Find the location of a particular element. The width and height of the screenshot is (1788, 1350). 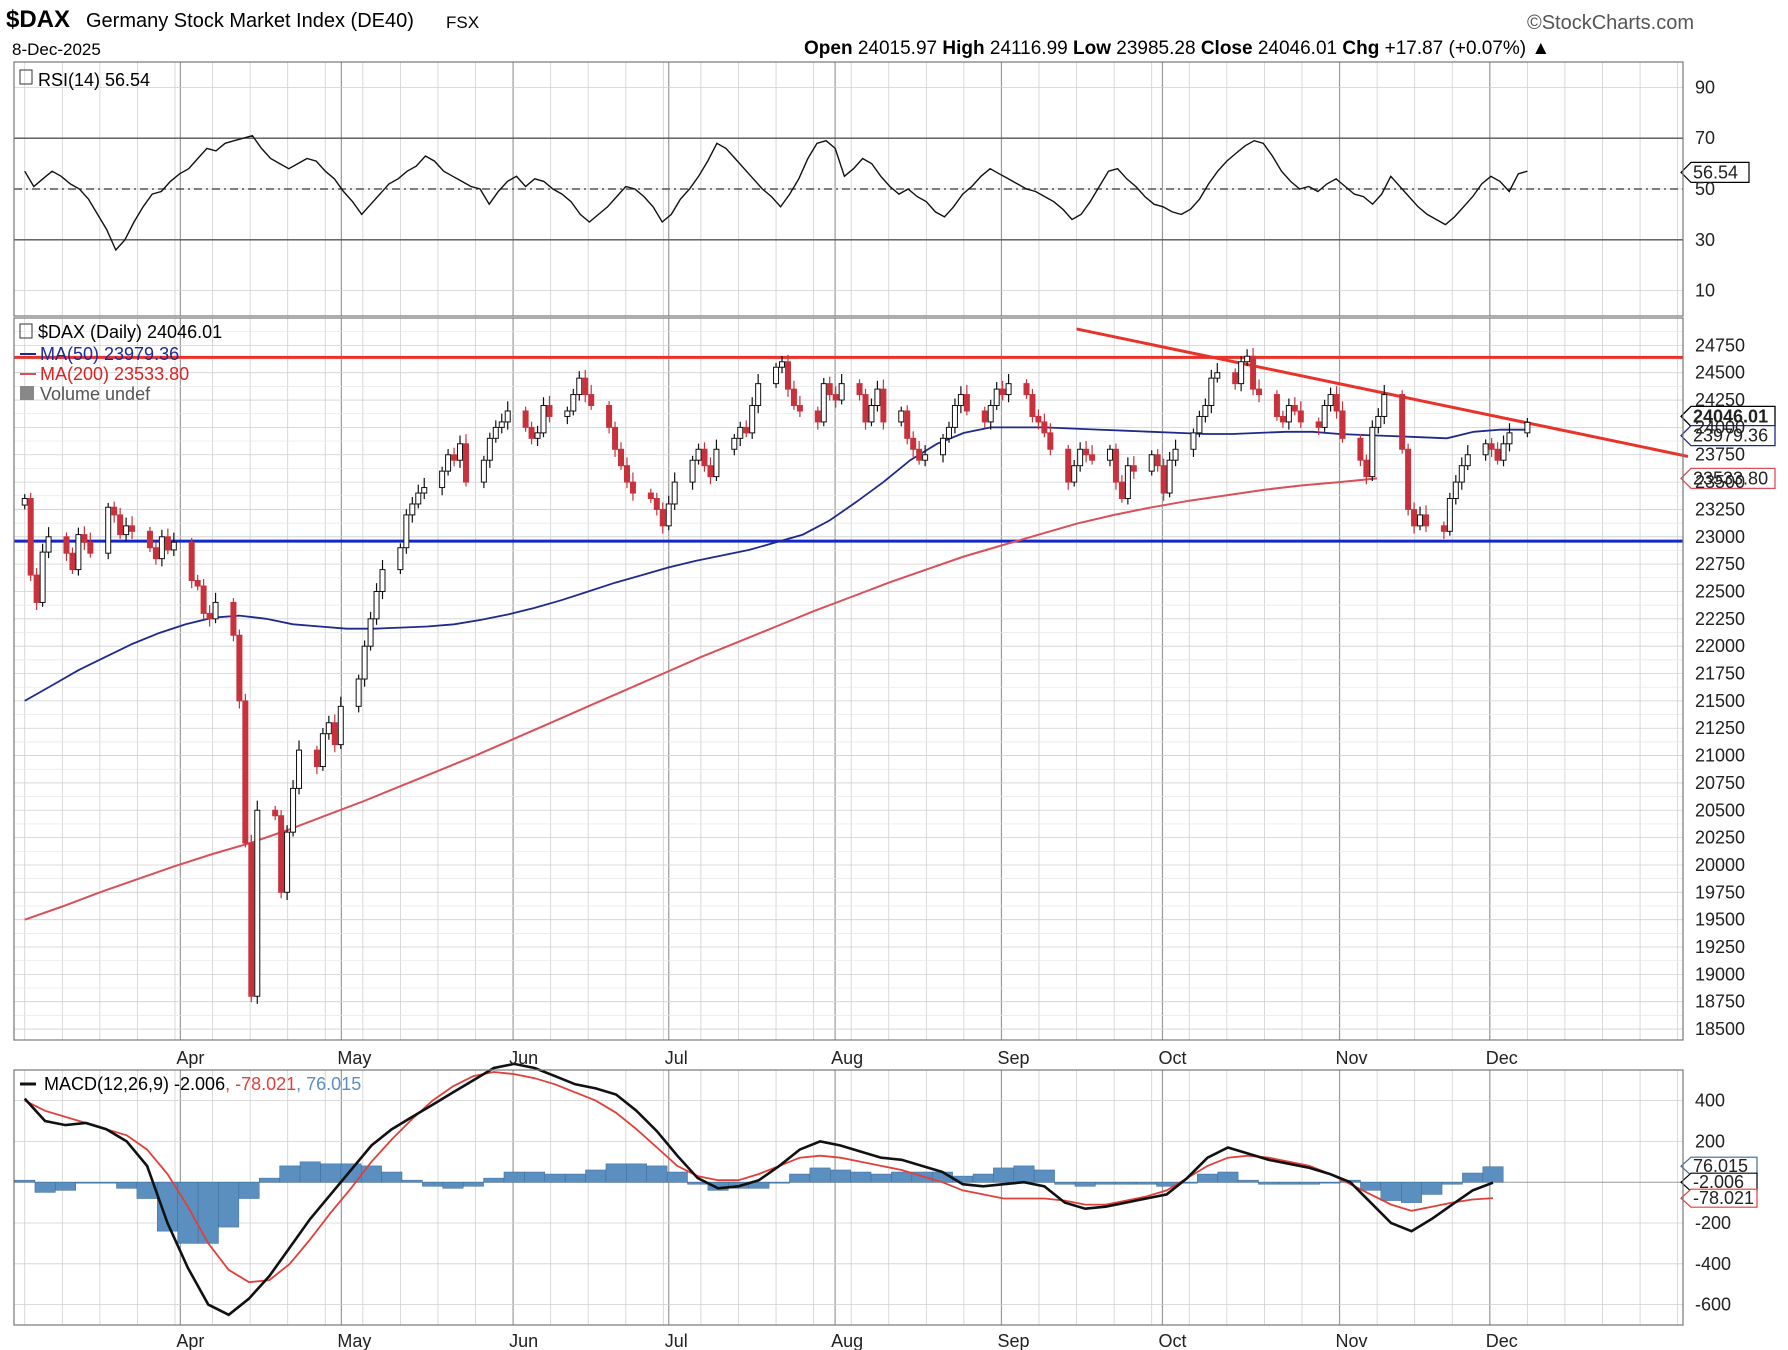

macd-label-prefix: MACD(12,26,9) -2.006 is located at coordinates (134, 1084).